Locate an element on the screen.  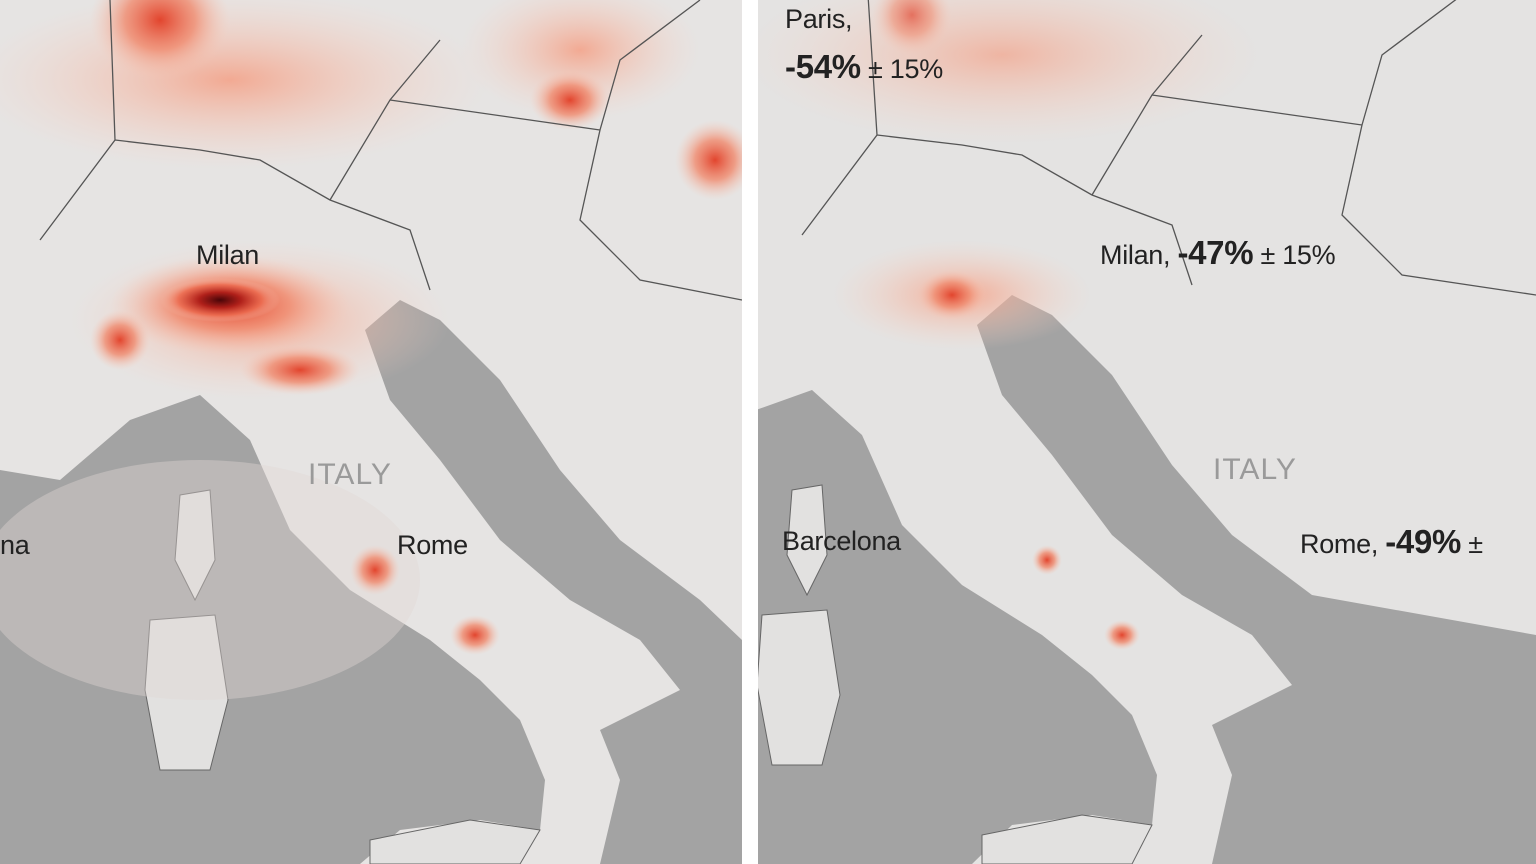
milan-city: Milan, is located at coordinates (1135, 255).